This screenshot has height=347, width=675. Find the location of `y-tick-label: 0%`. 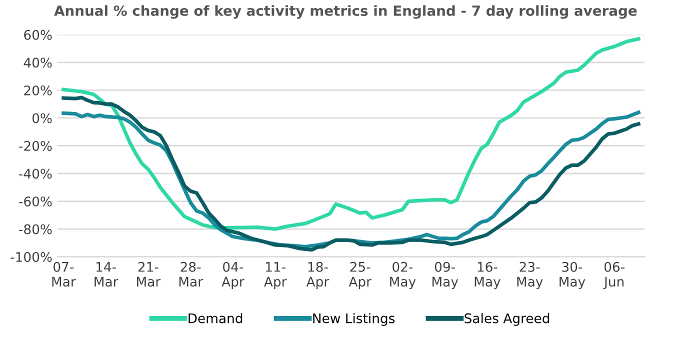

y-tick-label: 0% is located at coordinates (42, 118).